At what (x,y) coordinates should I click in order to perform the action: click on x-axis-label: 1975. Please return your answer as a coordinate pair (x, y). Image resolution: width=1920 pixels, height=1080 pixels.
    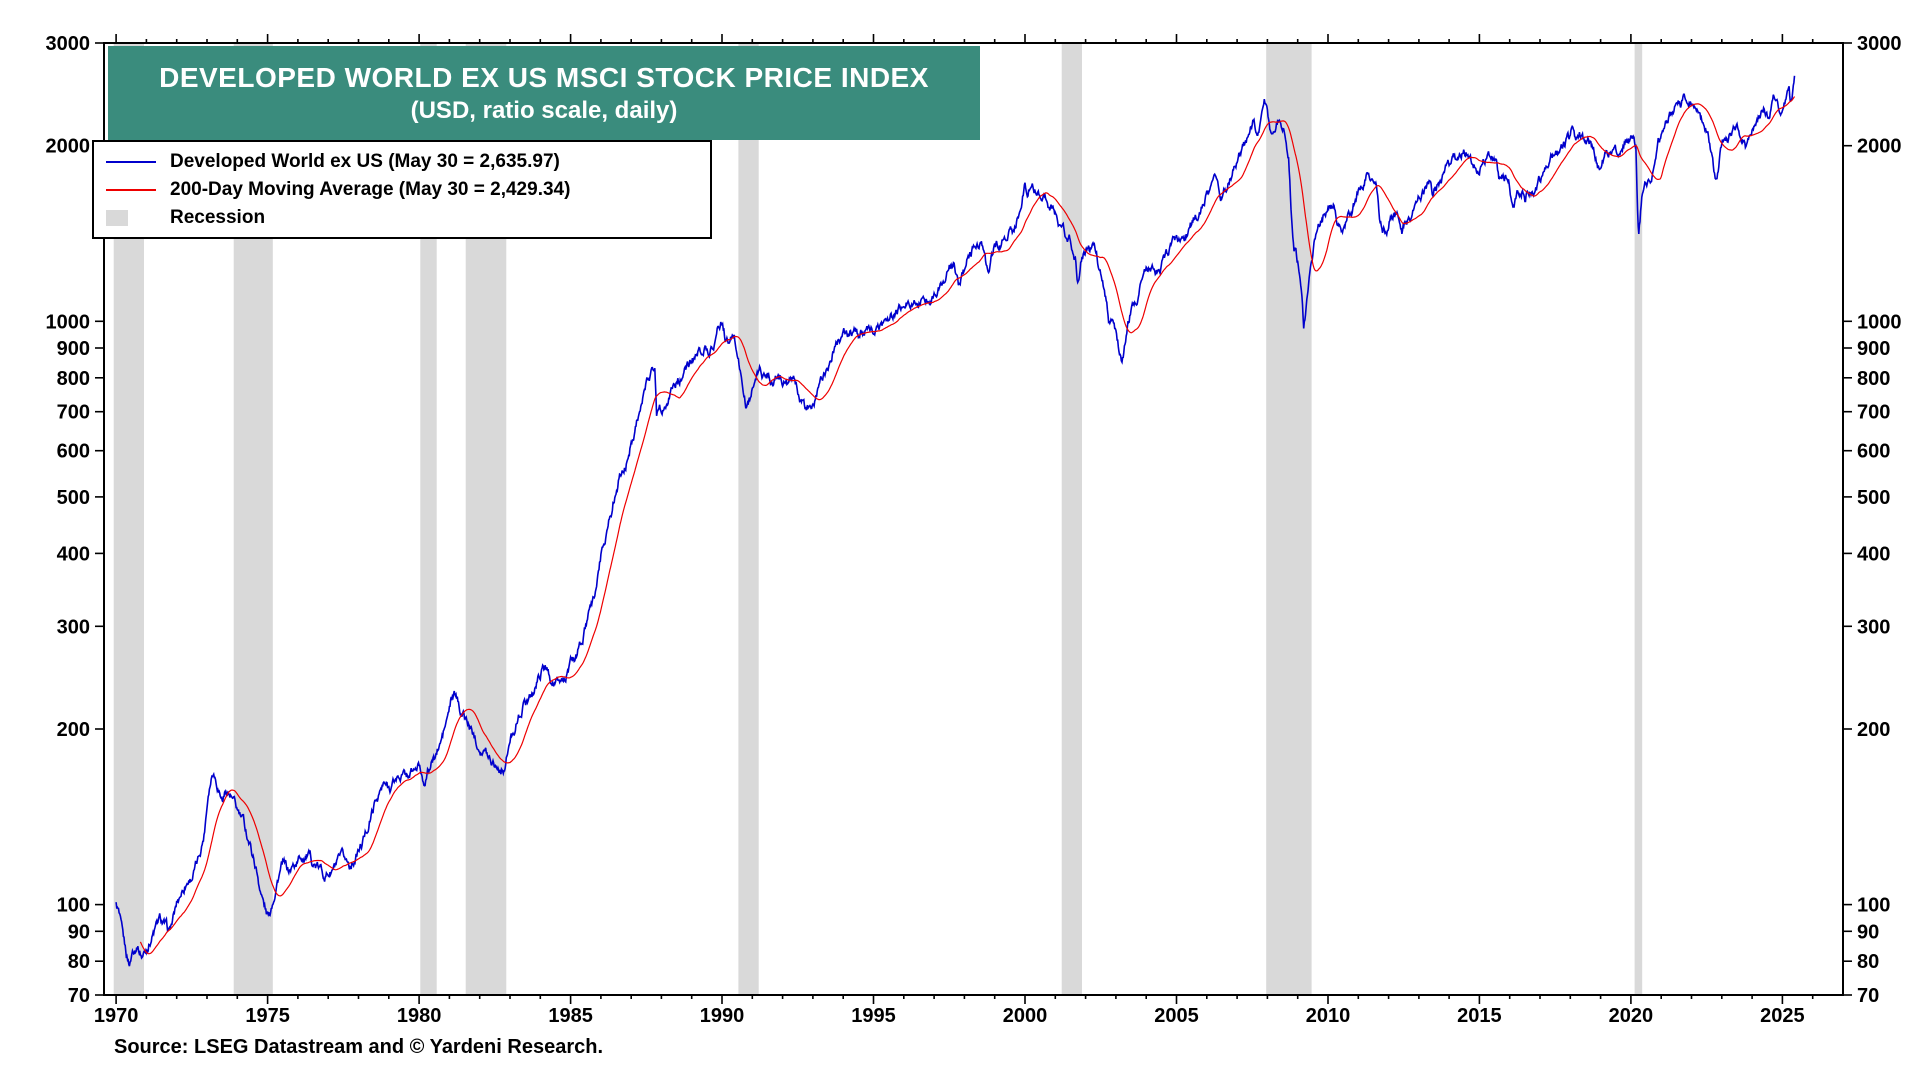
    Looking at the image, I should click on (267, 1016).